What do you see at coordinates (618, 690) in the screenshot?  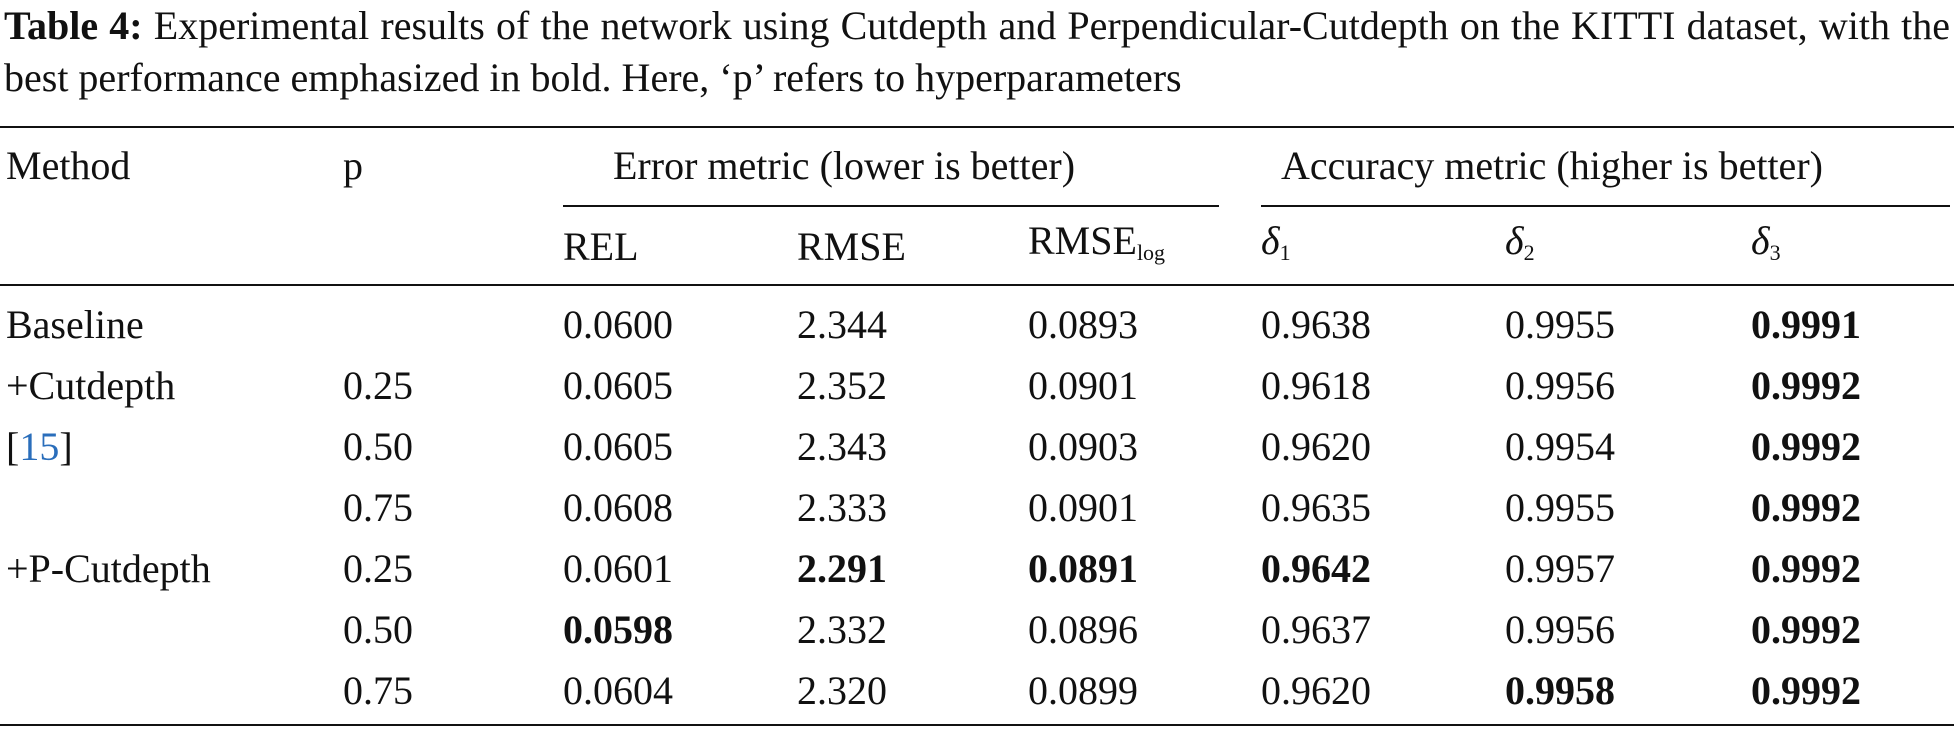 I see `value-cell: 0.0604` at bounding box center [618, 690].